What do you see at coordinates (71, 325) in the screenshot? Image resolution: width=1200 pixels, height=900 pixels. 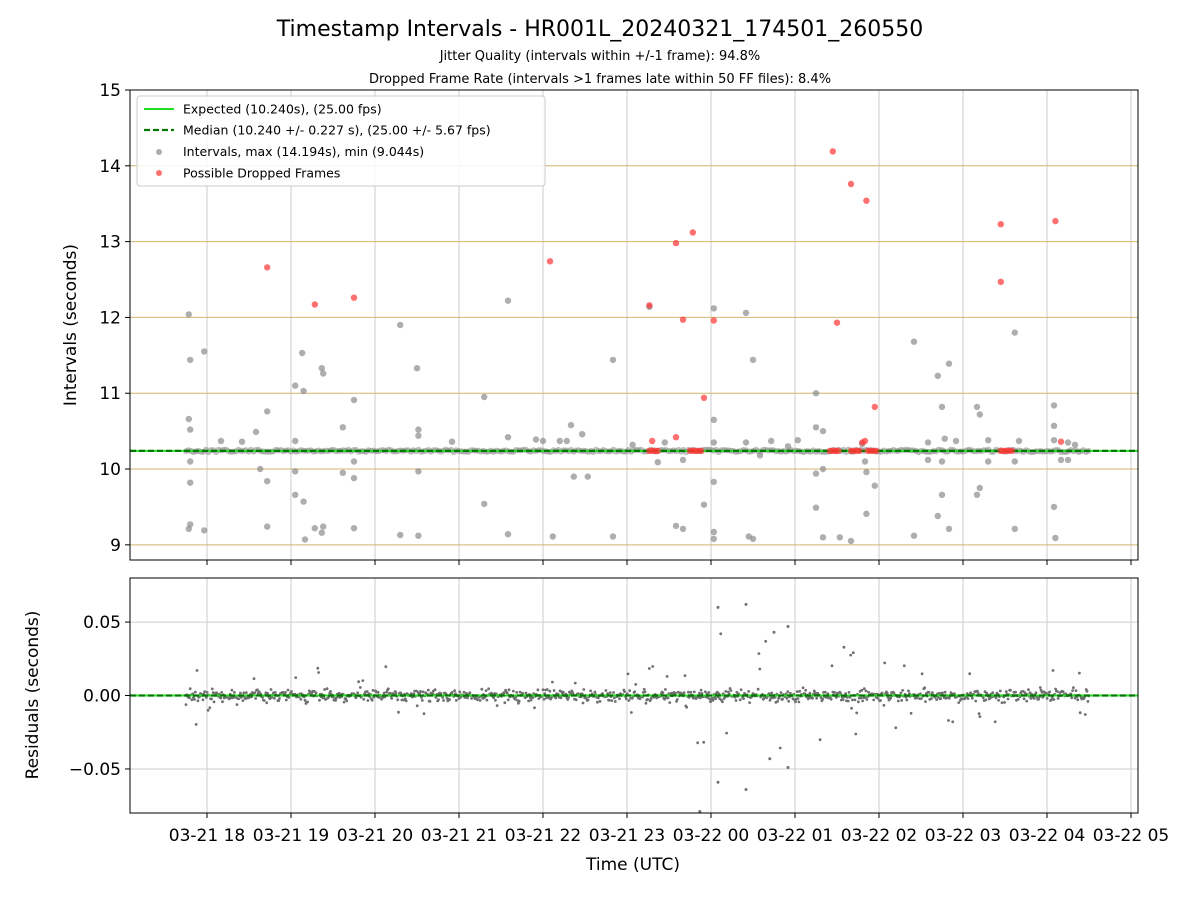 I see `intervals-y-label: Intervals (seconds)` at bounding box center [71, 325].